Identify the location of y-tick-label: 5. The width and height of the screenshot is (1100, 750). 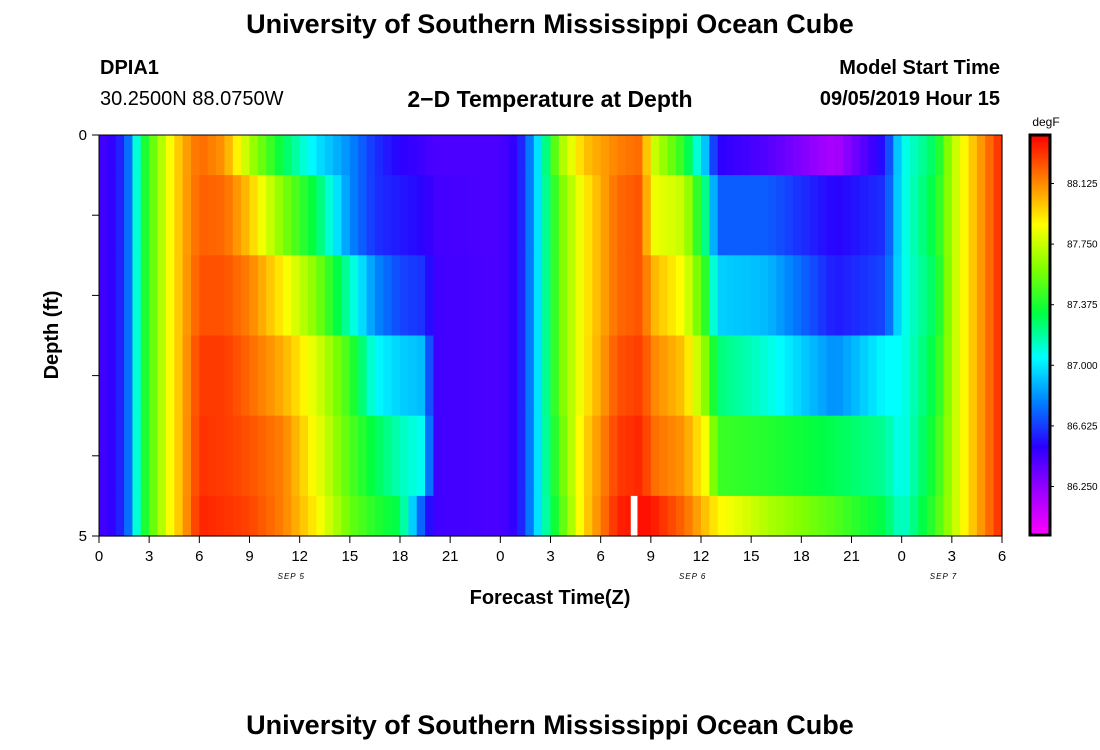
(83, 536).